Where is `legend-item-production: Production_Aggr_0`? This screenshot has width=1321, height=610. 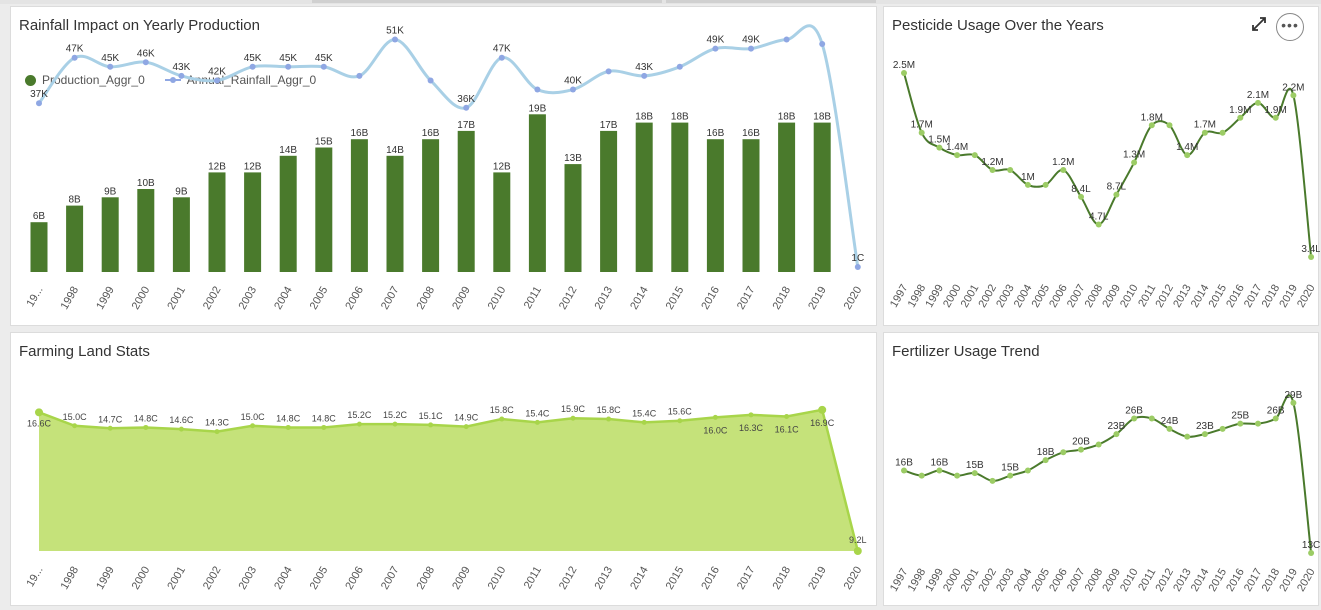
legend-item-production: Production_Aggr_0 is located at coordinates (85, 80).